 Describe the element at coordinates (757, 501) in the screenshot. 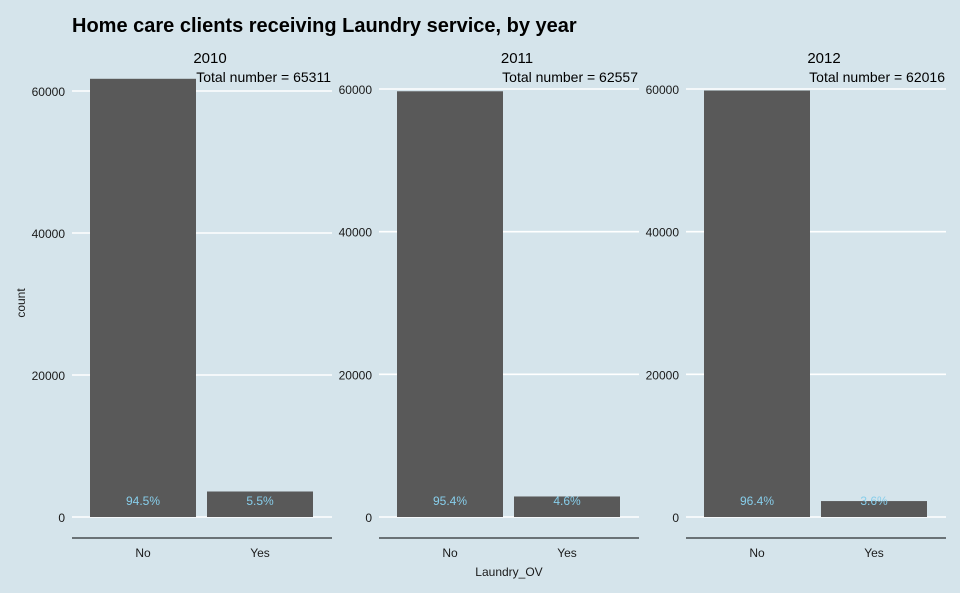

I see `percent-label: 96.4%` at that location.